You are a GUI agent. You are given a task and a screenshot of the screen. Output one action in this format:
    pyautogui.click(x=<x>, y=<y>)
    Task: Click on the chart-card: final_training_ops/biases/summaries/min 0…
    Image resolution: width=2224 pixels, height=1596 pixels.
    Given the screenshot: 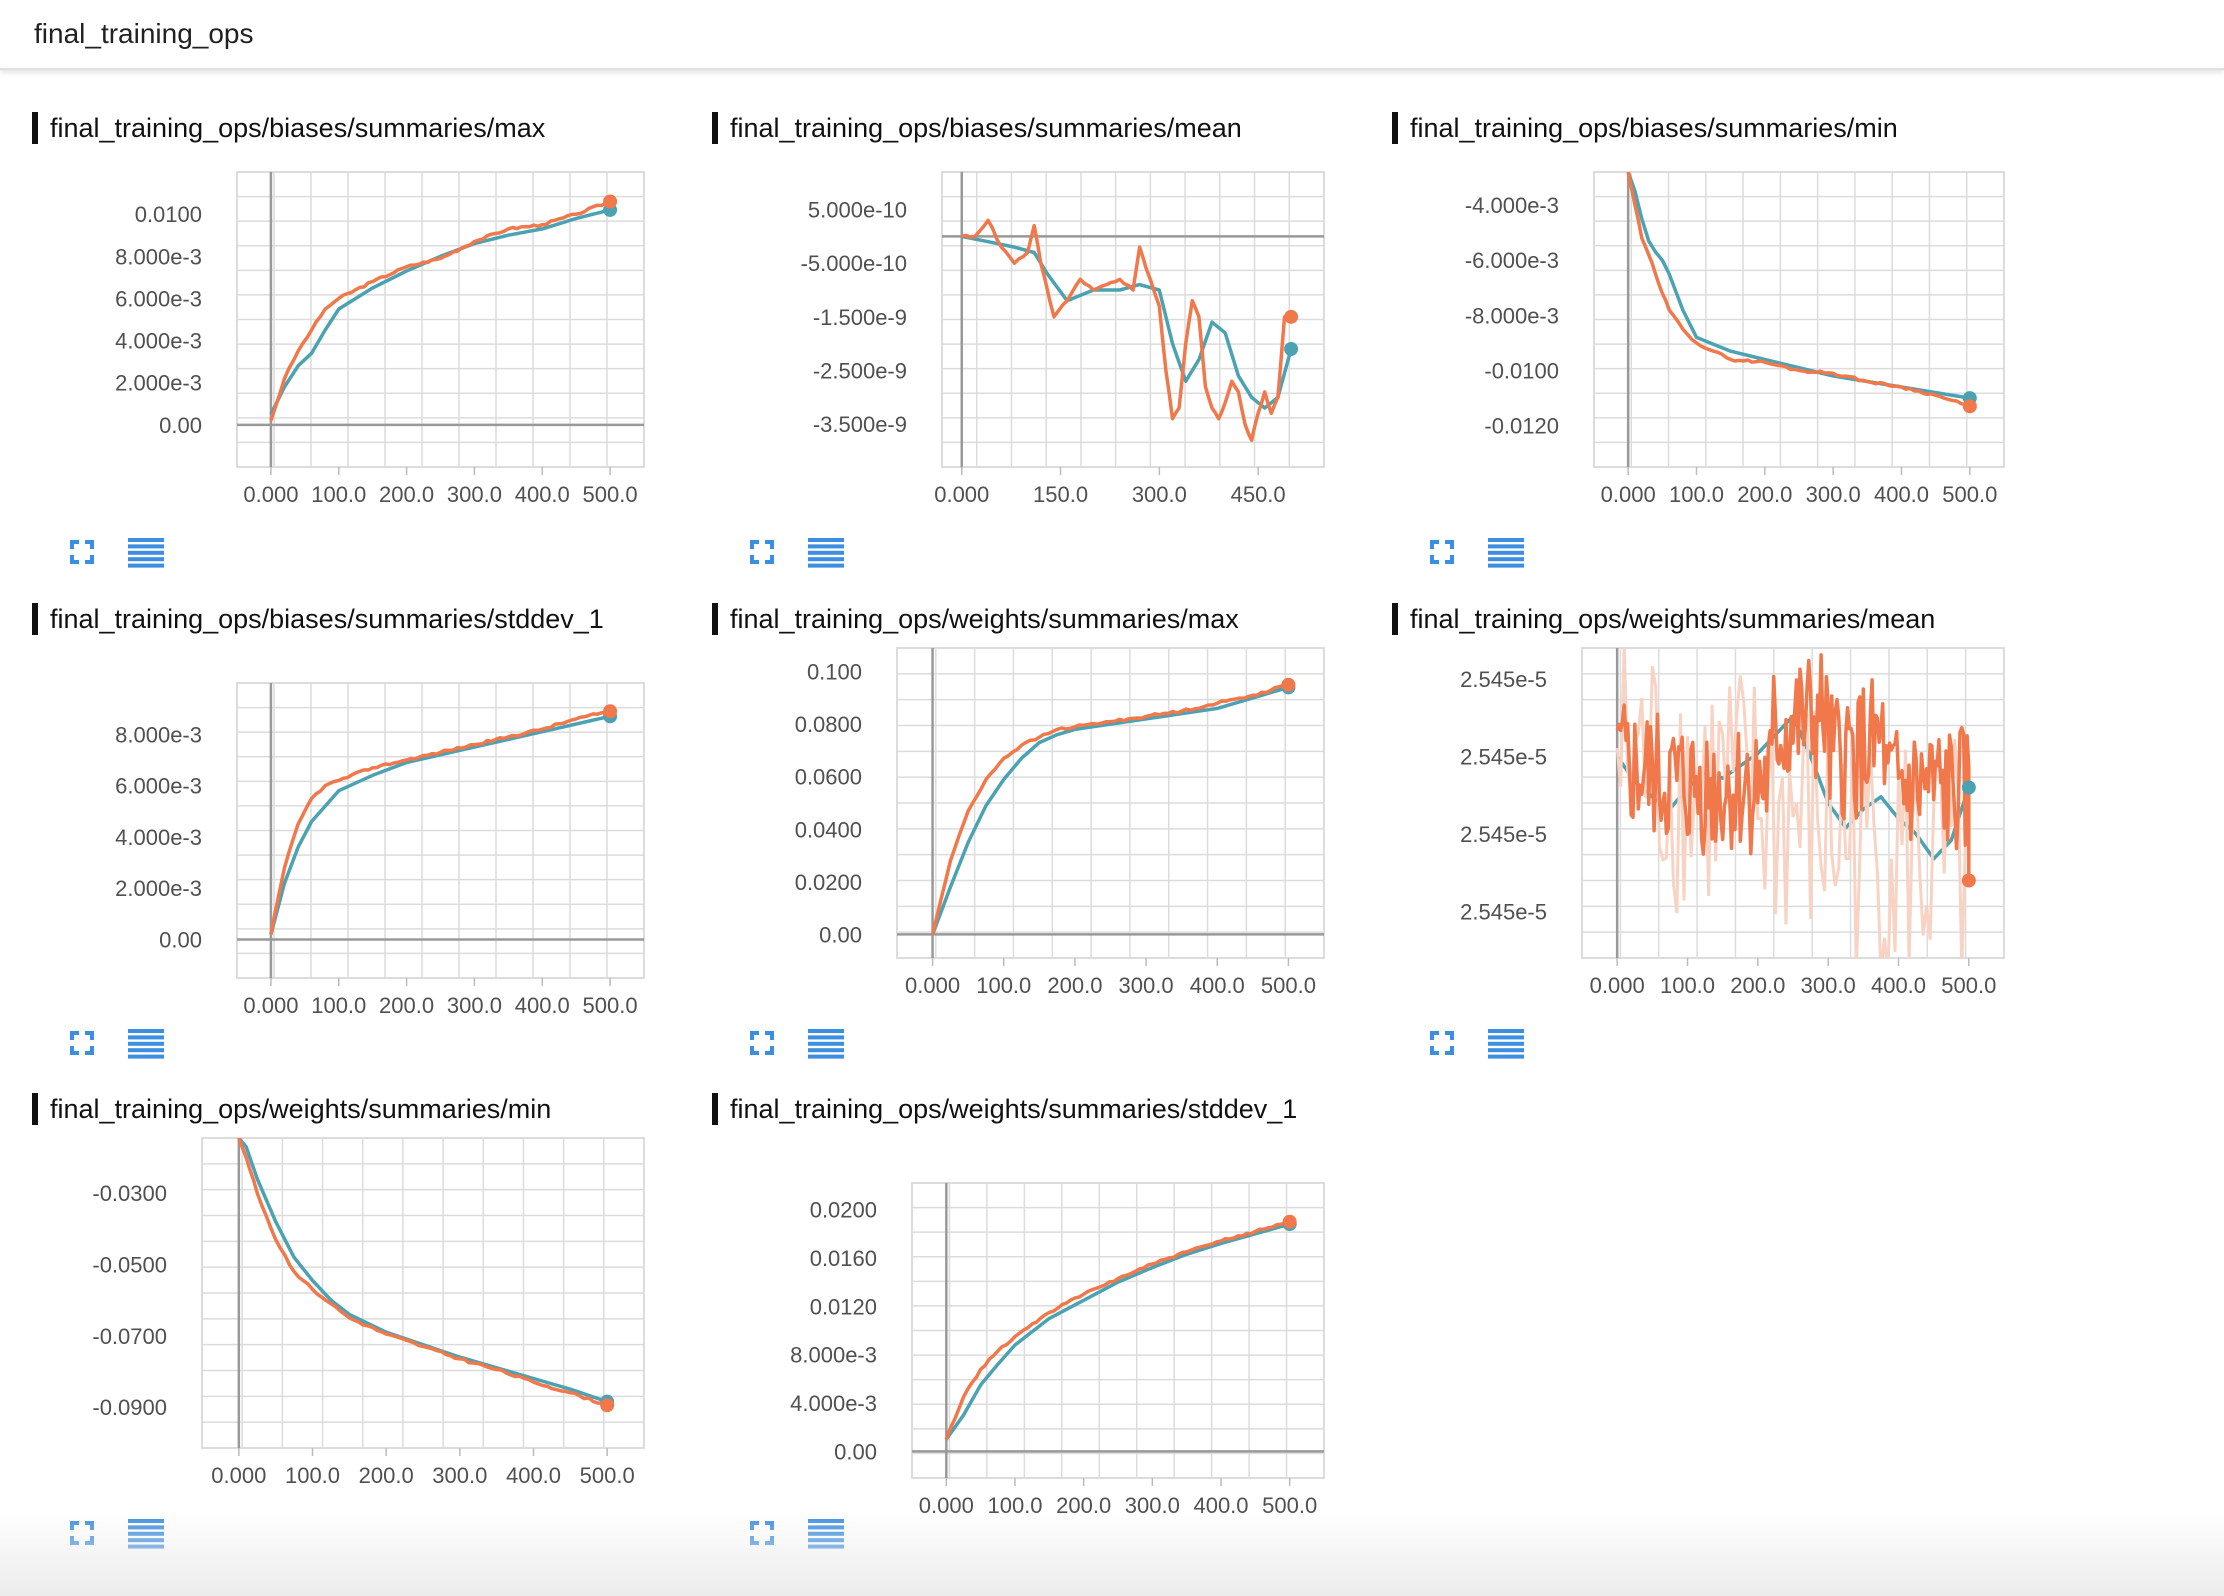 What is the action you would take?
    pyautogui.click(x=1722, y=357)
    